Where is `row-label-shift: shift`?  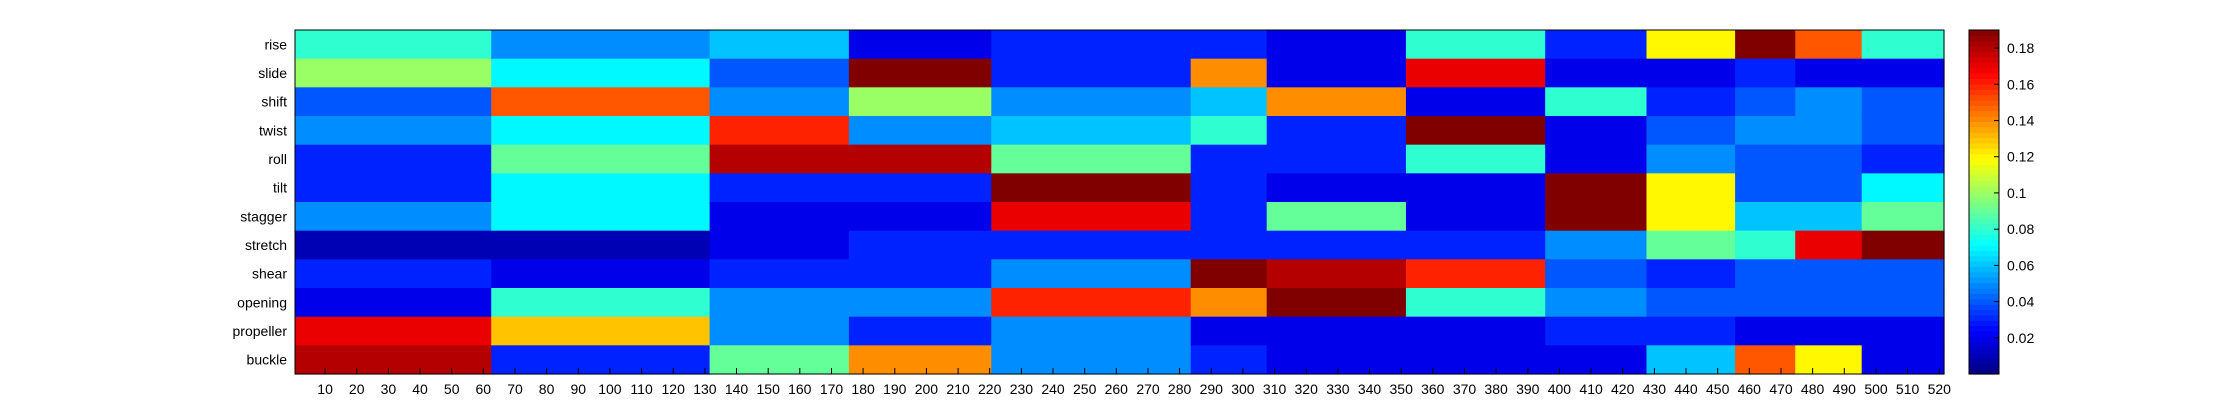 row-label-shift: shift is located at coordinates (274, 102).